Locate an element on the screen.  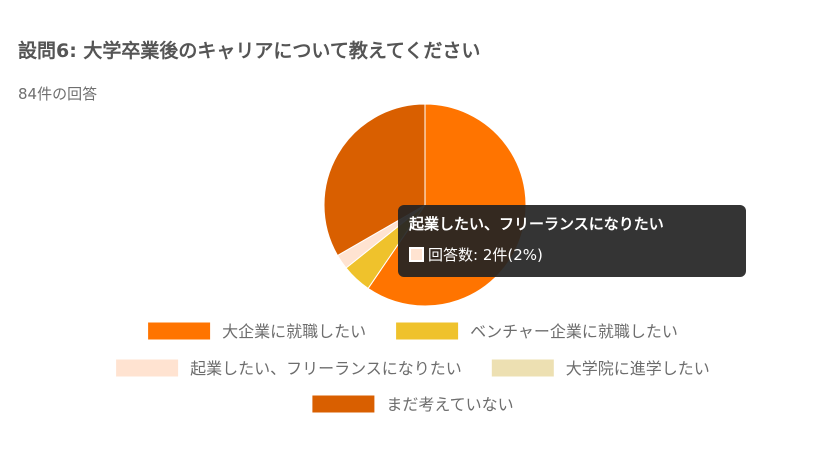
tooltip-color-swatch is located at coordinates (416, 254).